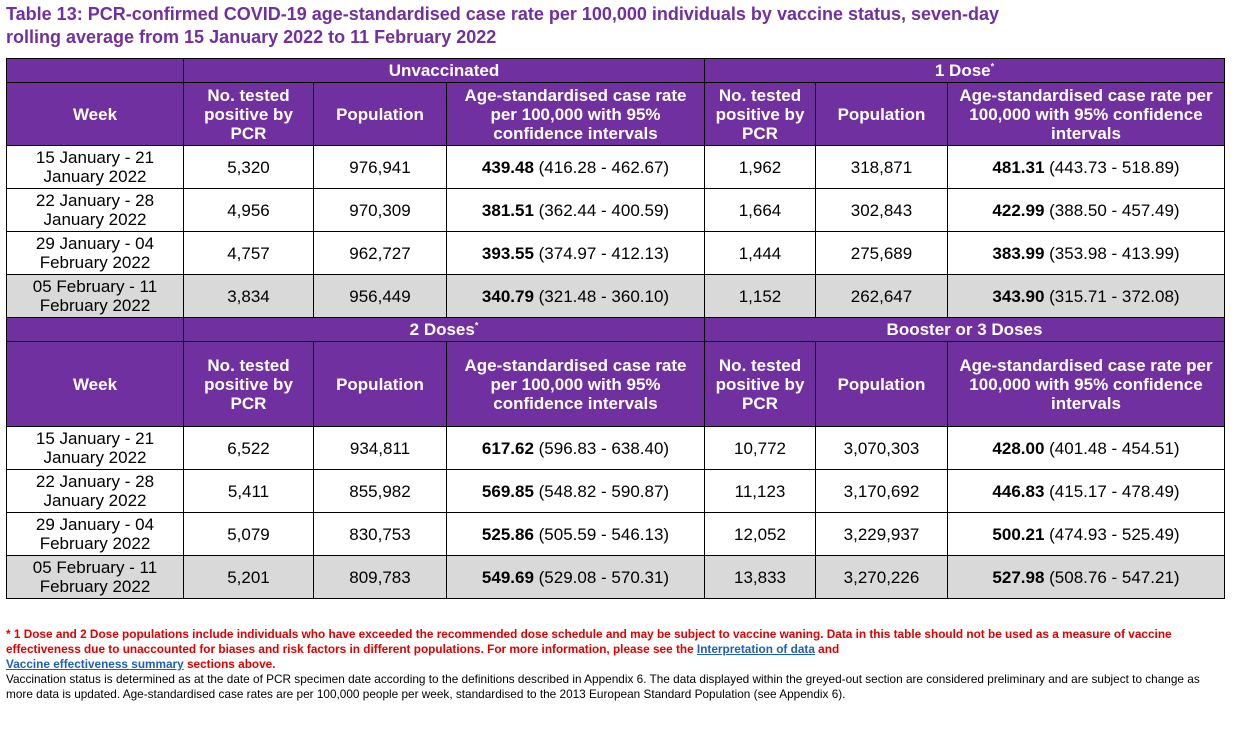 The image size is (1240, 729). Describe the element at coordinates (1018, 167) in the screenshot. I see `case-rate-value: 481.31` at that location.